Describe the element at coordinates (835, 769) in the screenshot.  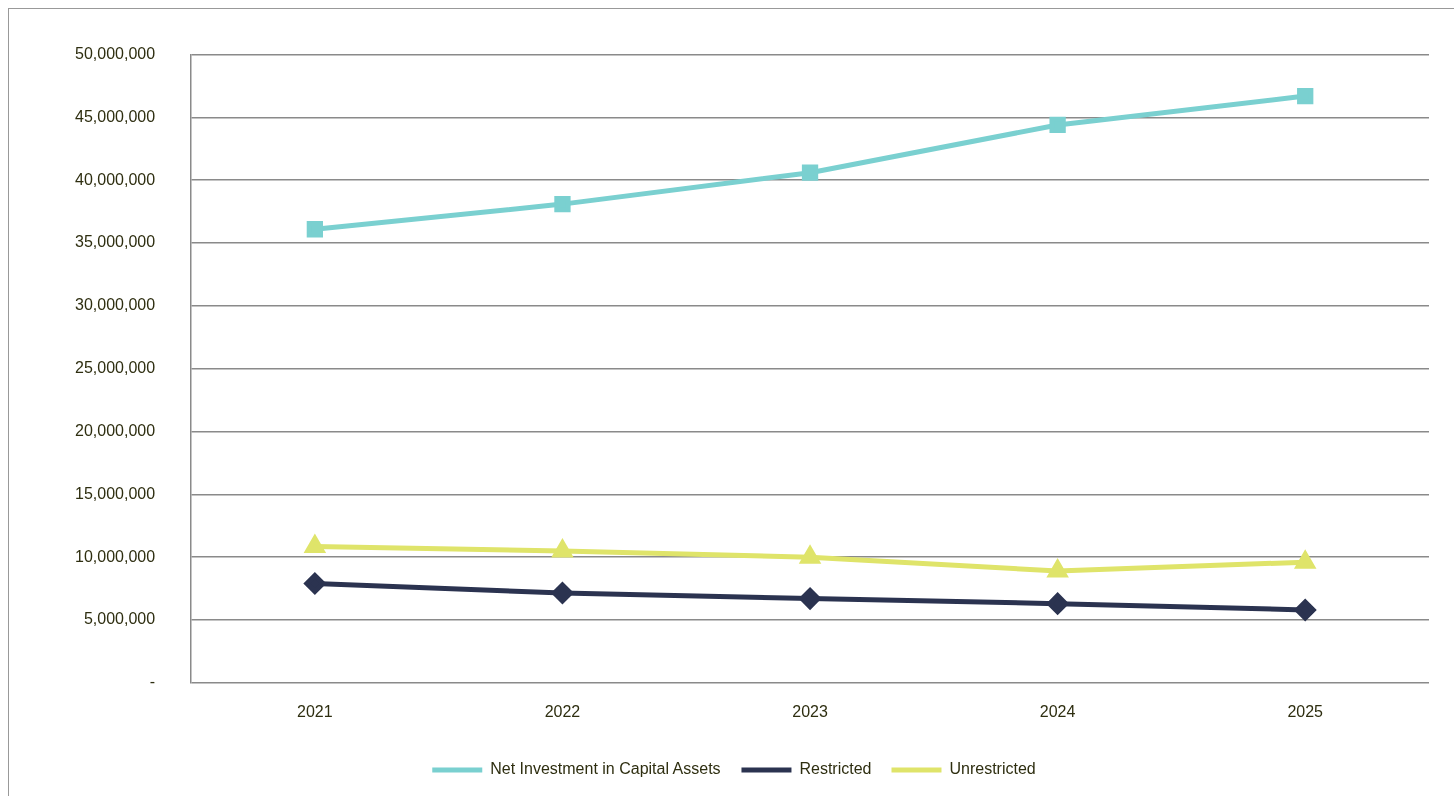
I see `legend-label: Restricted` at that location.